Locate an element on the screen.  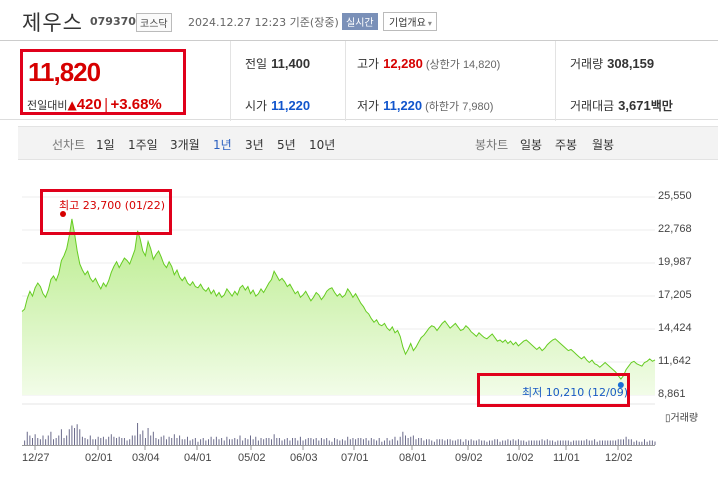
change-value: 420 is located at coordinates (89, 104).